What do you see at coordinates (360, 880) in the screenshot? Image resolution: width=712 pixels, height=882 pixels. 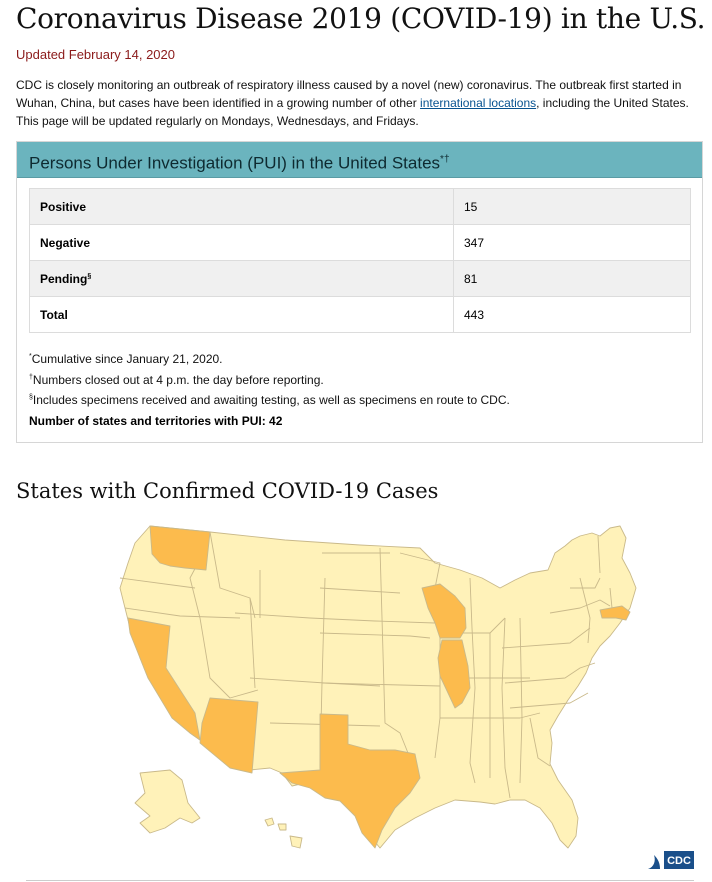 I see `divider` at bounding box center [360, 880].